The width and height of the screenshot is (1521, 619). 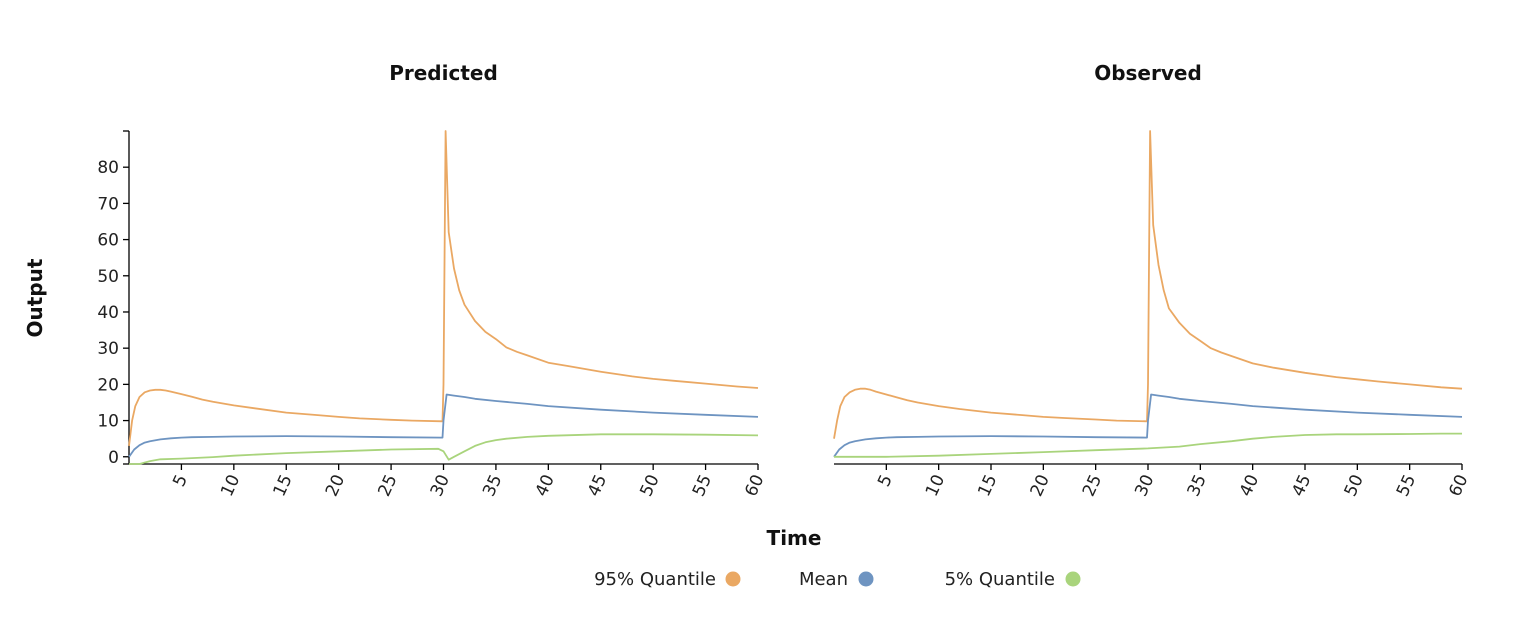 I want to click on y-axis-title: Output, so click(x=35, y=297).